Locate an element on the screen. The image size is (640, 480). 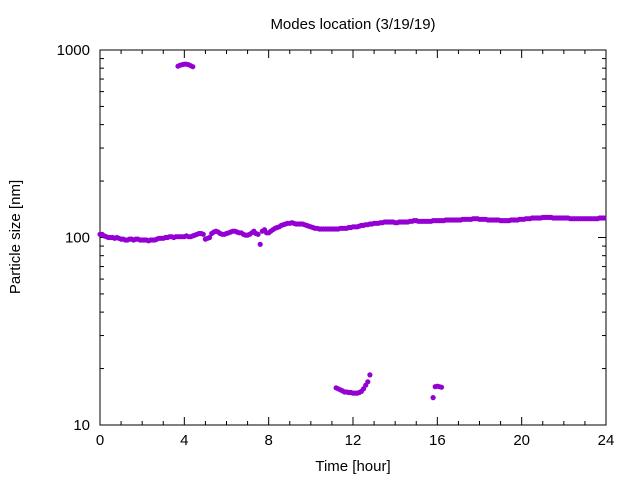
x-tick-label: 0 is located at coordinates (100, 440).